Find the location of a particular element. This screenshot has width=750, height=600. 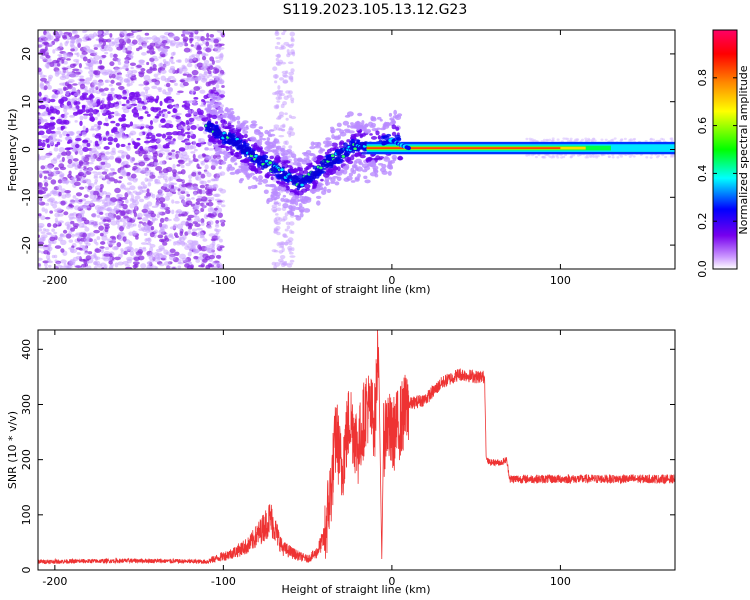

spectrogram-x-tick-label: 0 is located at coordinates (391, 280).